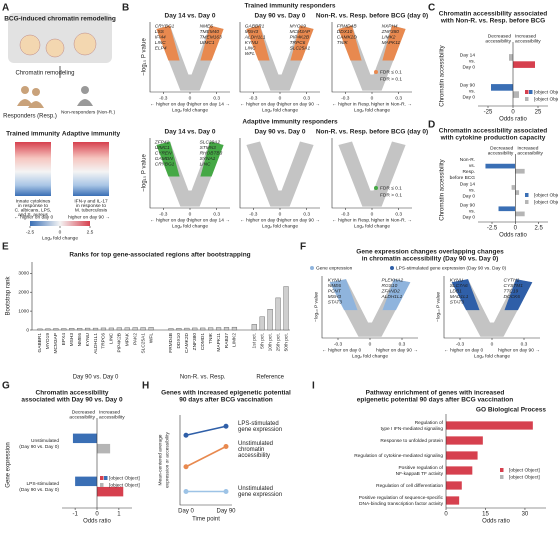 Image resolution: width=558 pixels, height=546 pixels. What do you see at coordinates (60, 19) in the screenshot?
I see `a-title: BCG-induced chromatin remodeling` at bounding box center [60, 19].